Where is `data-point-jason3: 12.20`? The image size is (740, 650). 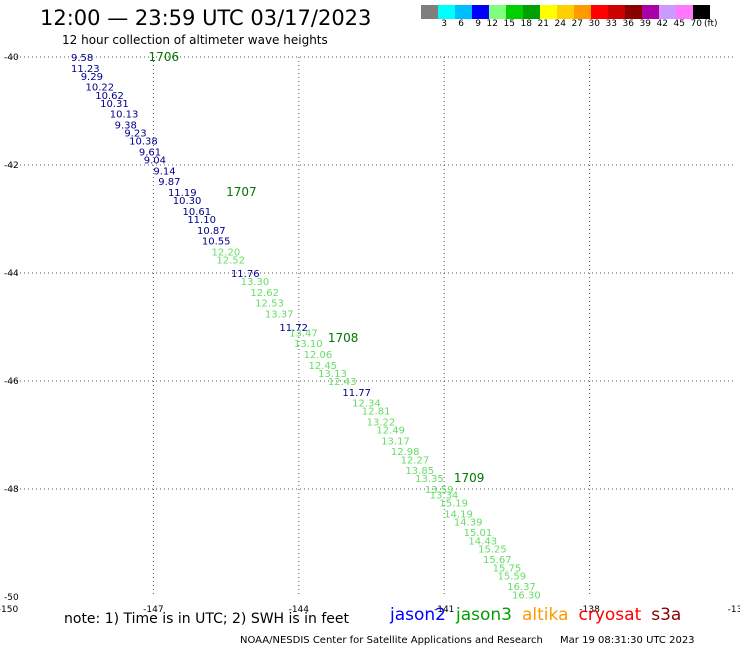
data-point-jason3: 12.20 is located at coordinates (226, 252).